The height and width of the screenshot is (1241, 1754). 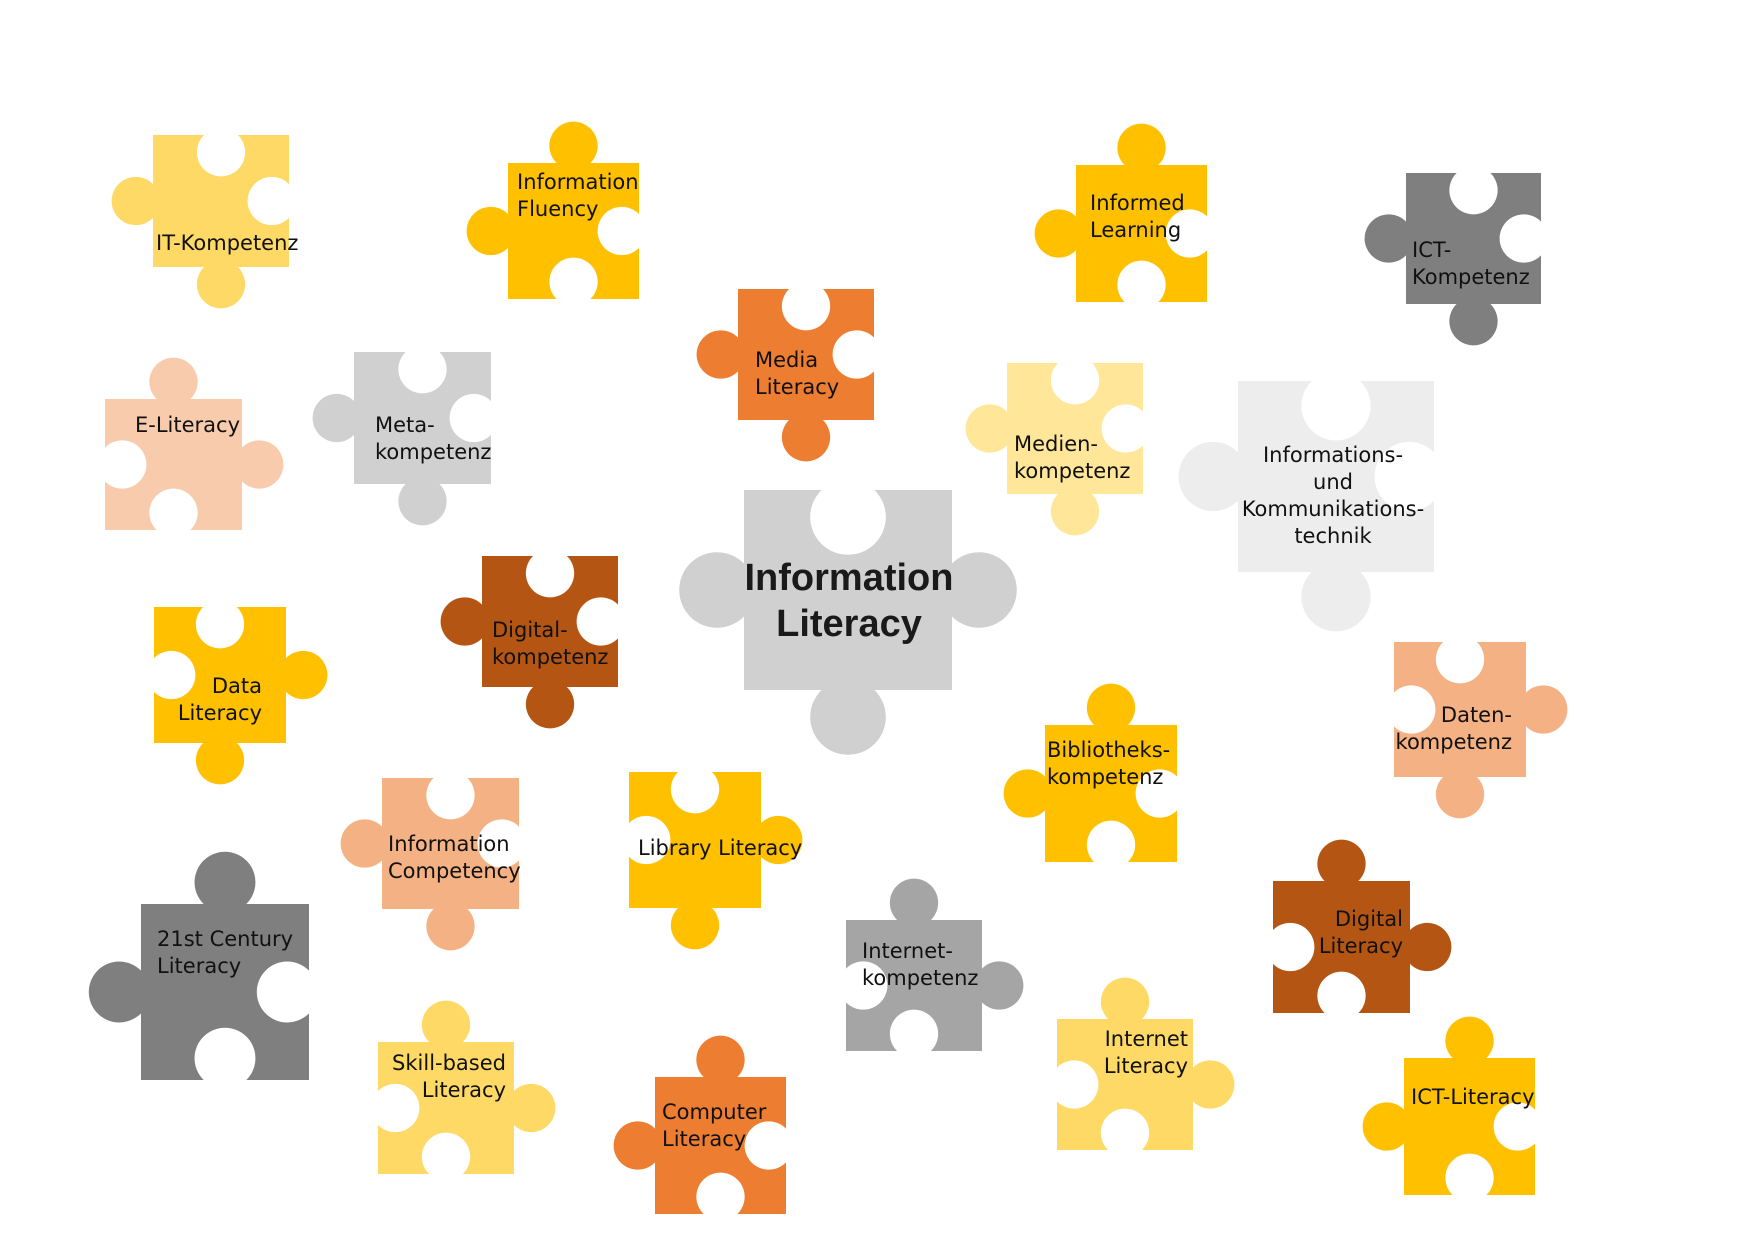 What do you see at coordinates (449, 1063) in the screenshot?
I see `label-line: Skill-based` at bounding box center [449, 1063].